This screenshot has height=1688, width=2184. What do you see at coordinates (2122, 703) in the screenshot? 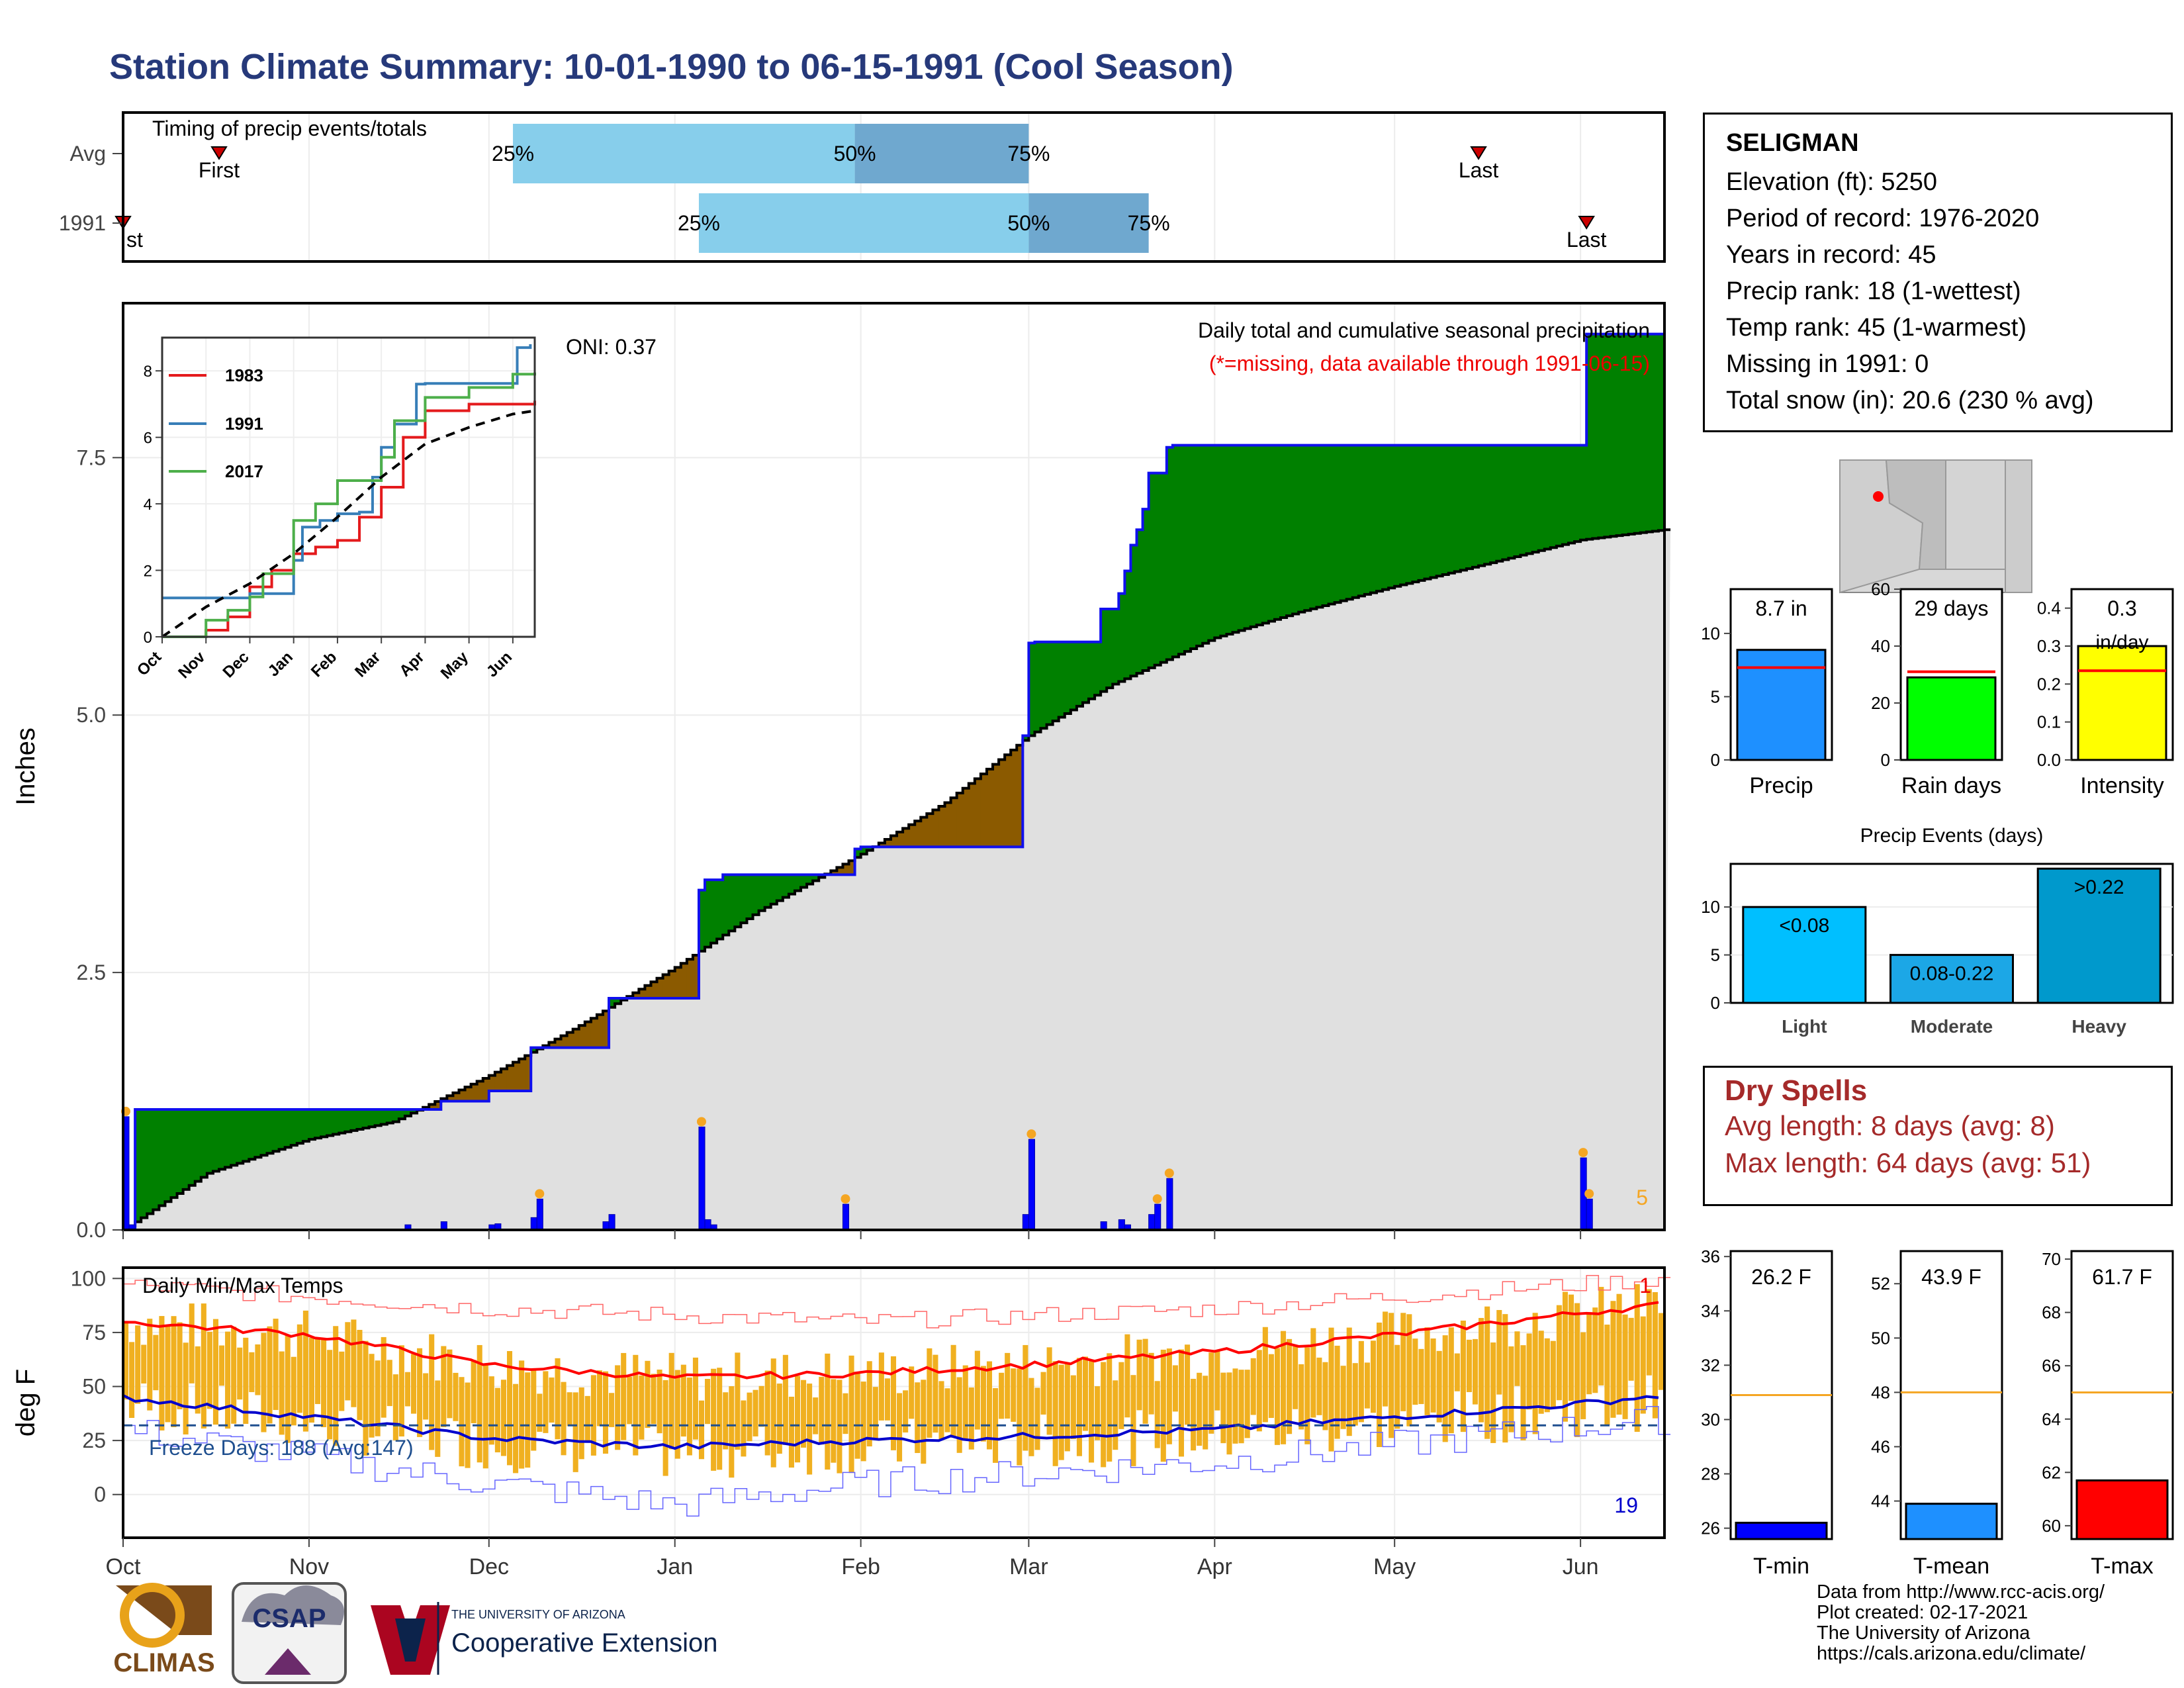
I see `summary-bar-Intensity` at bounding box center [2122, 703].